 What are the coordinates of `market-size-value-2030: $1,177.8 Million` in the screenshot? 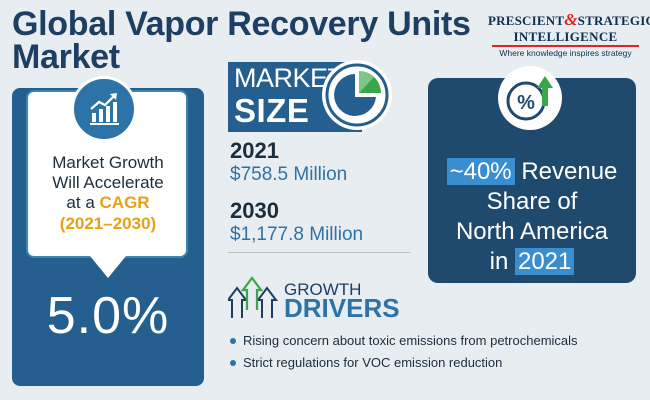 It's located at (297, 234).